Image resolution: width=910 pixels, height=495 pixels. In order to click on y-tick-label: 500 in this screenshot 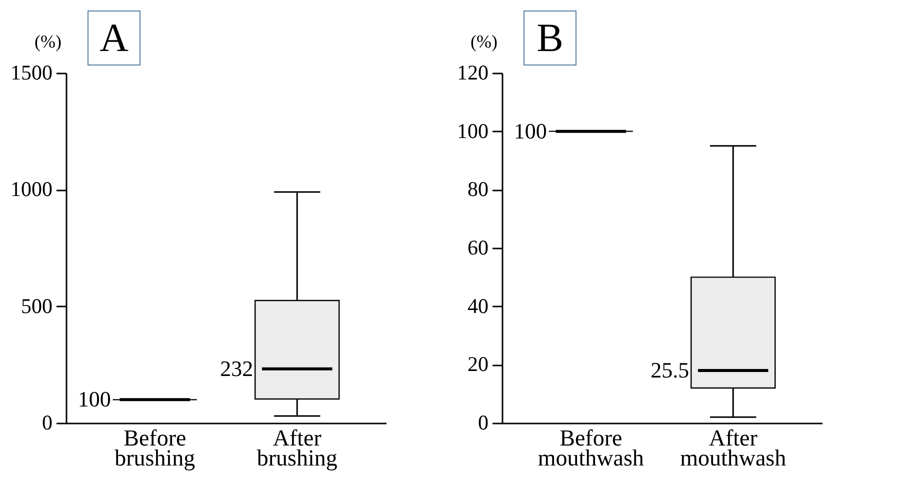, I will do `click(36, 306)`.